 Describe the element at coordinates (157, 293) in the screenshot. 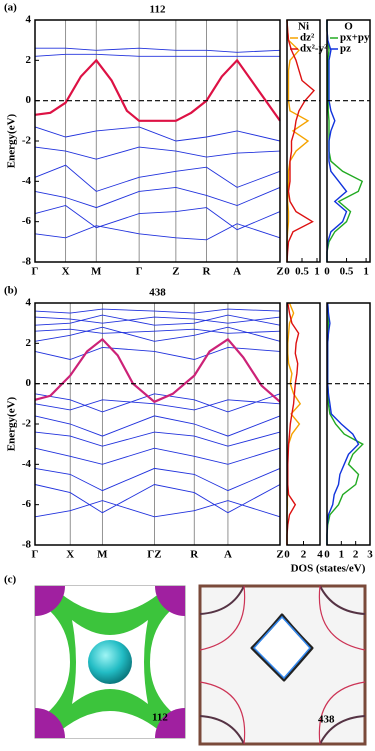

I see `chart-title: 438` at that location.